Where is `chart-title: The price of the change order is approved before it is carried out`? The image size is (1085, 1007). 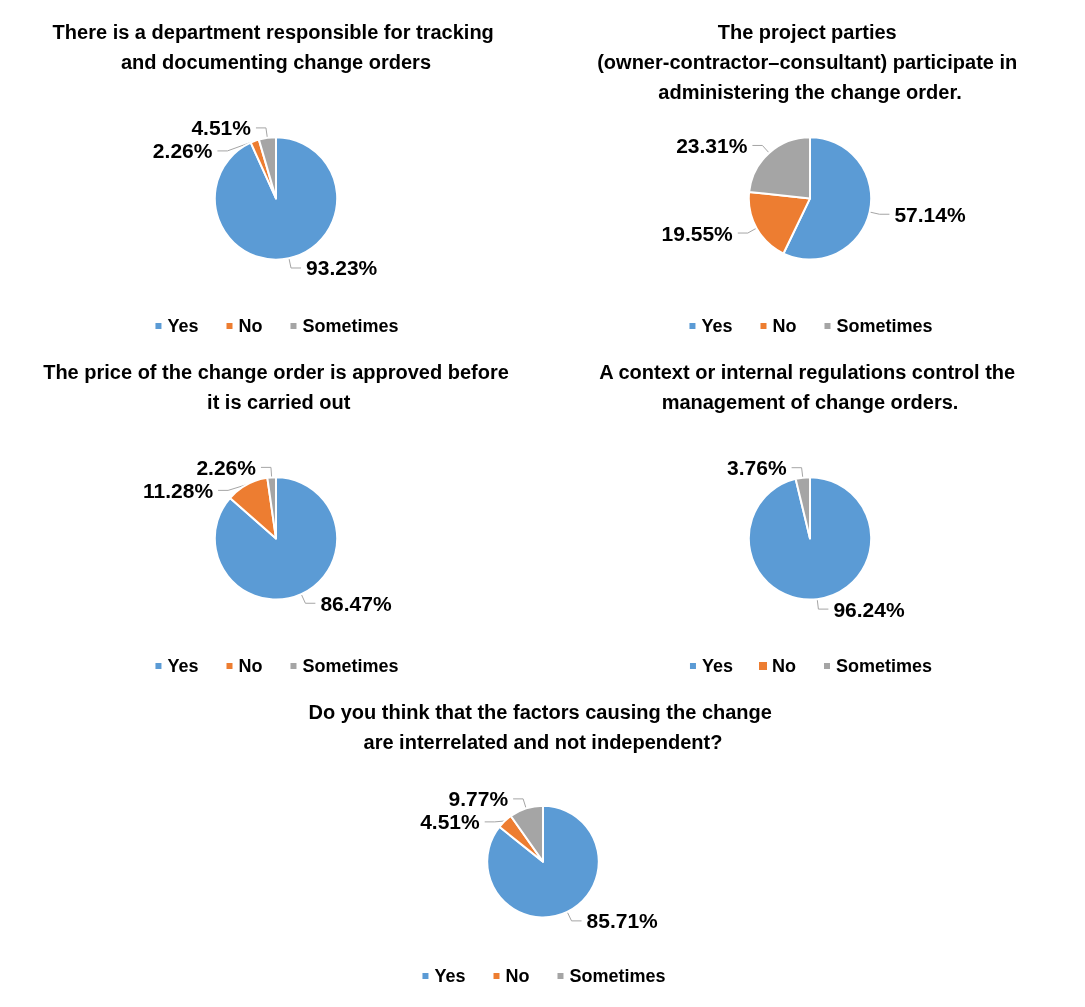
chart-title: The price of the change order is approved before it is carried out is located at coordinates (275, 387).